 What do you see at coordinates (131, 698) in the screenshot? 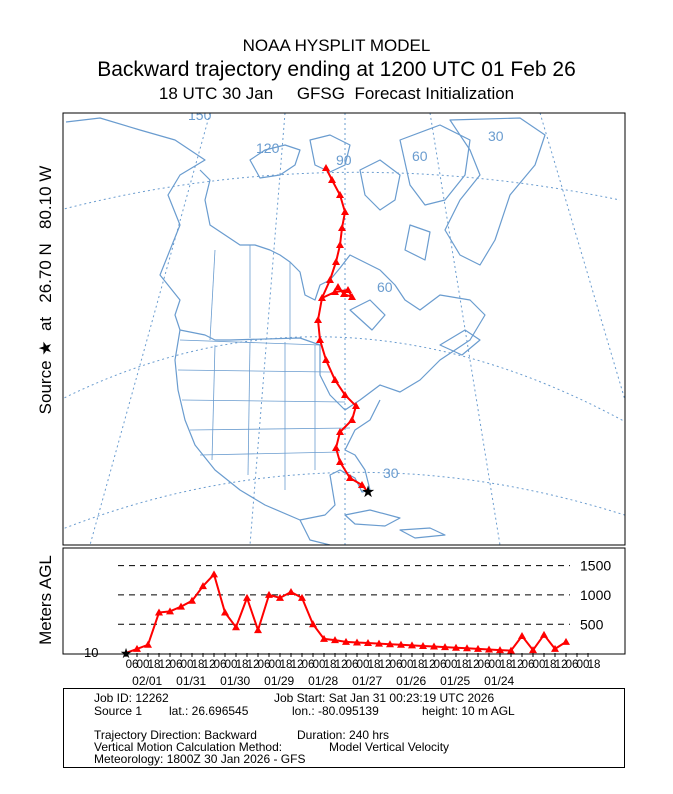
I see `job-id: Job ID: 12262` at bounding box center [131, 698].